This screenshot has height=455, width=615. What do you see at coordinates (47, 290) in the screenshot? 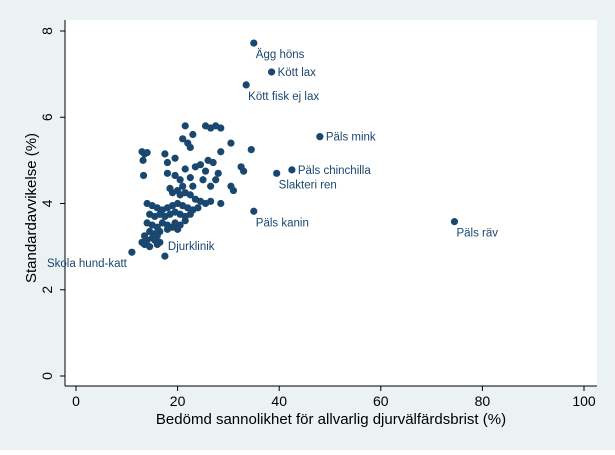
I see `y-tick-label: 2` at bounding box center [47, 290].